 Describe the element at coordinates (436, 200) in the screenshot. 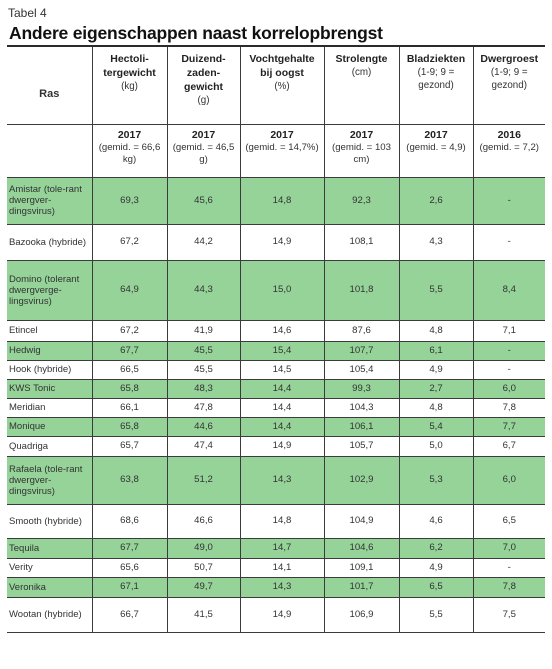

I see `value-cell: 2,6` at that location.